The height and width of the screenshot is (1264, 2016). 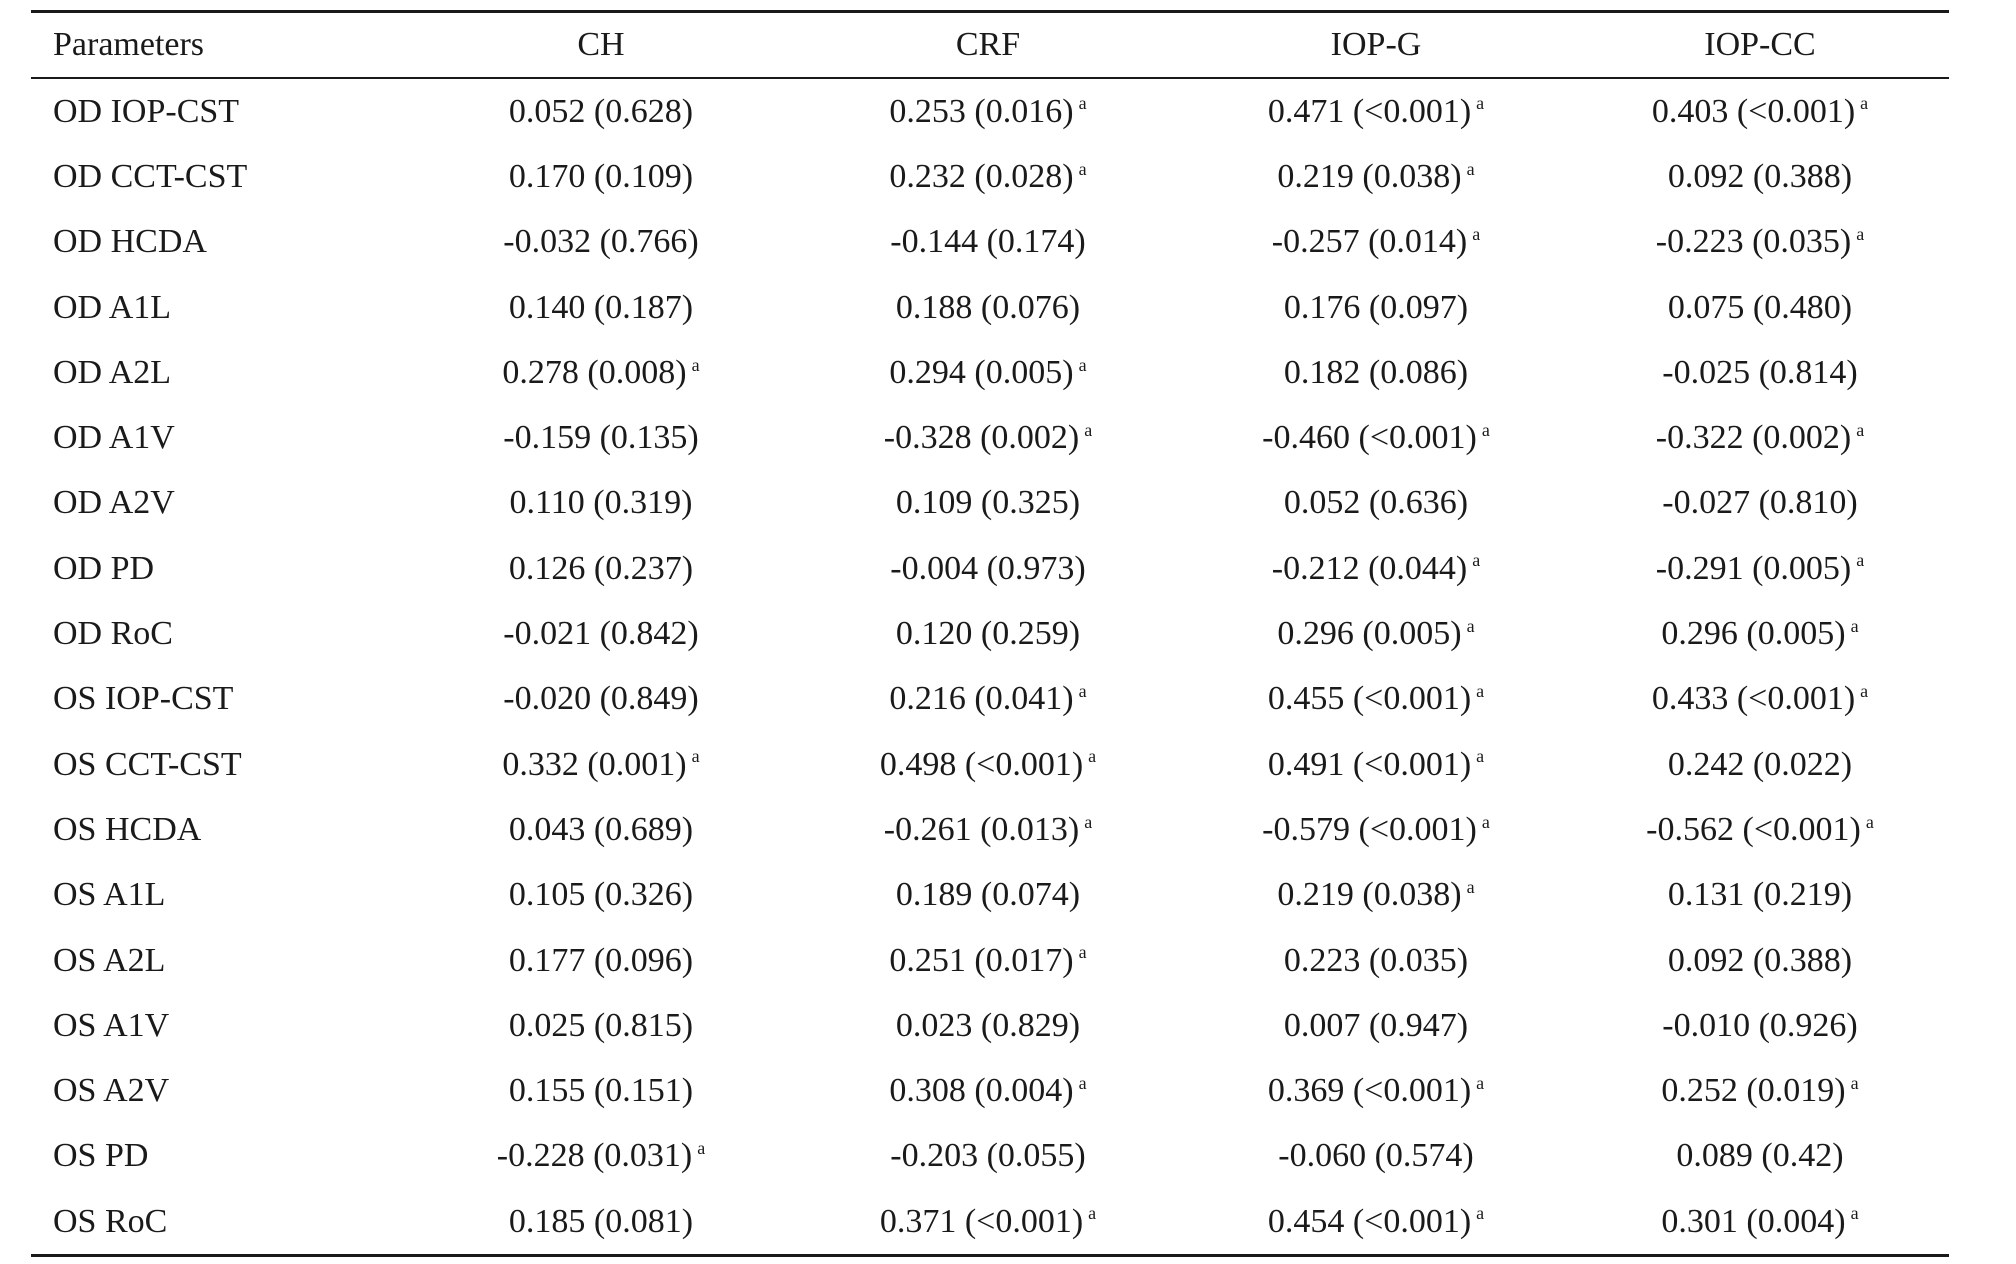 I want to click on cell-value: 0.369 (<0.001), so click(x=1369, y=1091).